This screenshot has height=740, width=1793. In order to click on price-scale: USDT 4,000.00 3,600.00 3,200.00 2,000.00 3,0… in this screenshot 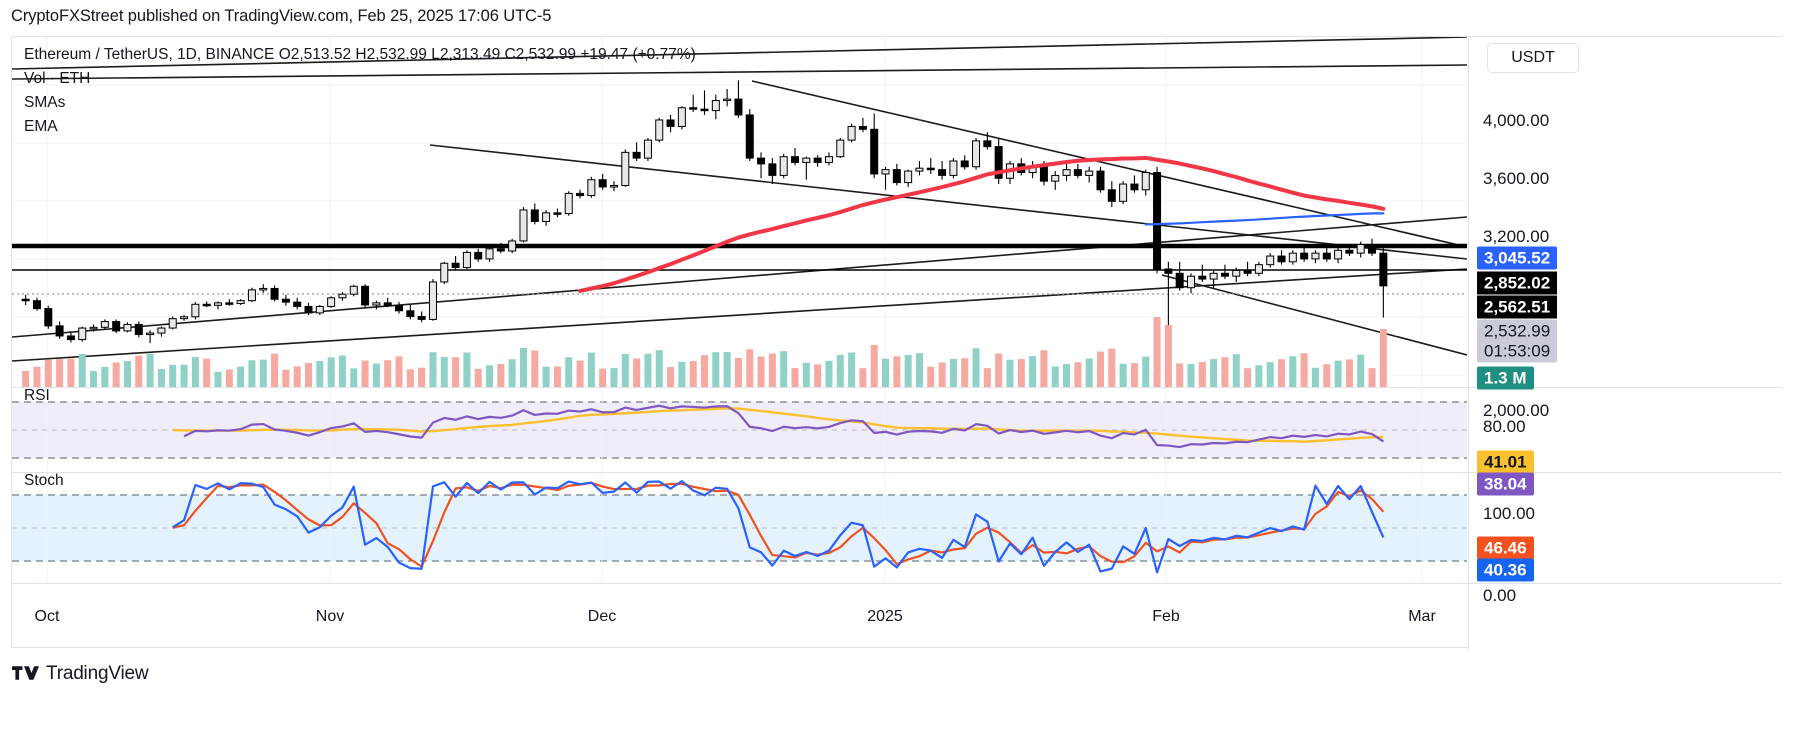, I will do `click(1625, 343)`.